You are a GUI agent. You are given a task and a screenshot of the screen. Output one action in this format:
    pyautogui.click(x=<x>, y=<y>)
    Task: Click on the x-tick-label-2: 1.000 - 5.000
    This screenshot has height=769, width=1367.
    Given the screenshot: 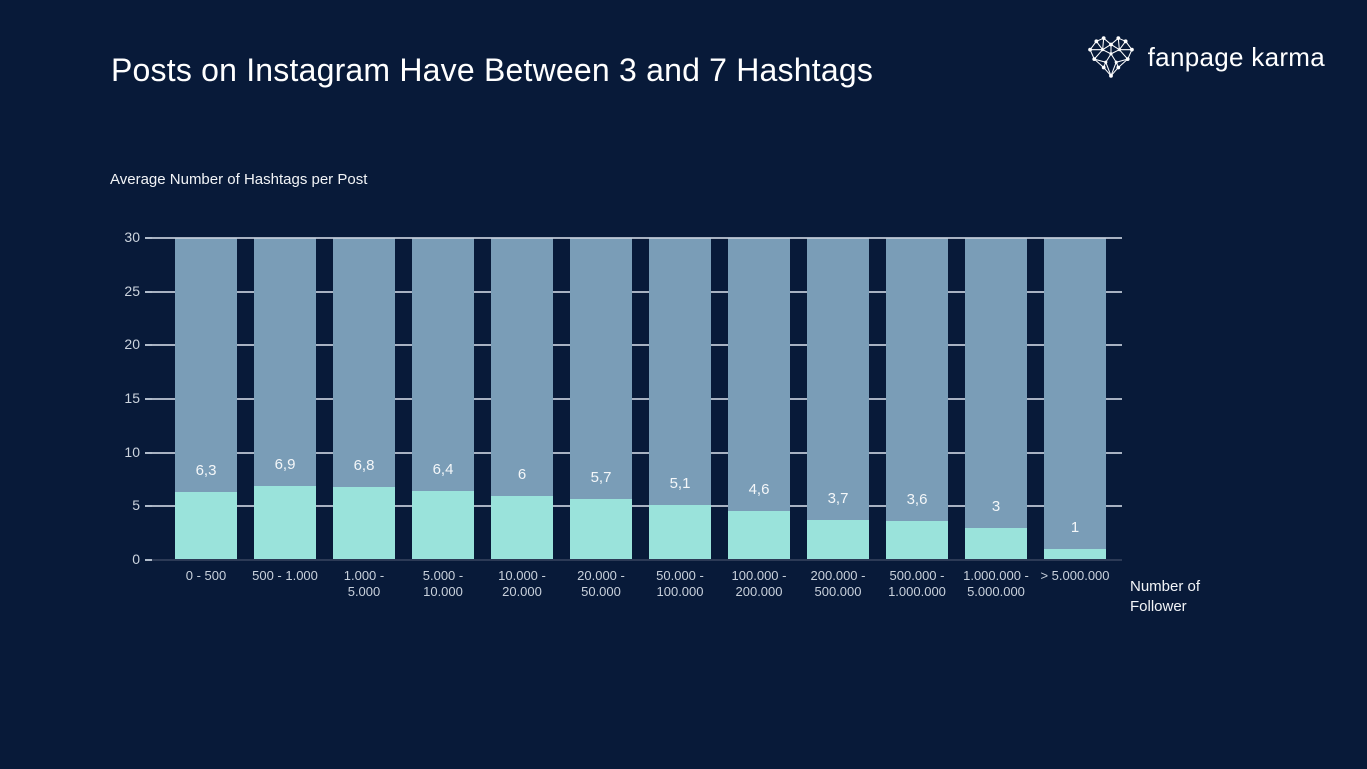 What is the action you would take?
    pyautogui.click(x=364, y=583)
    